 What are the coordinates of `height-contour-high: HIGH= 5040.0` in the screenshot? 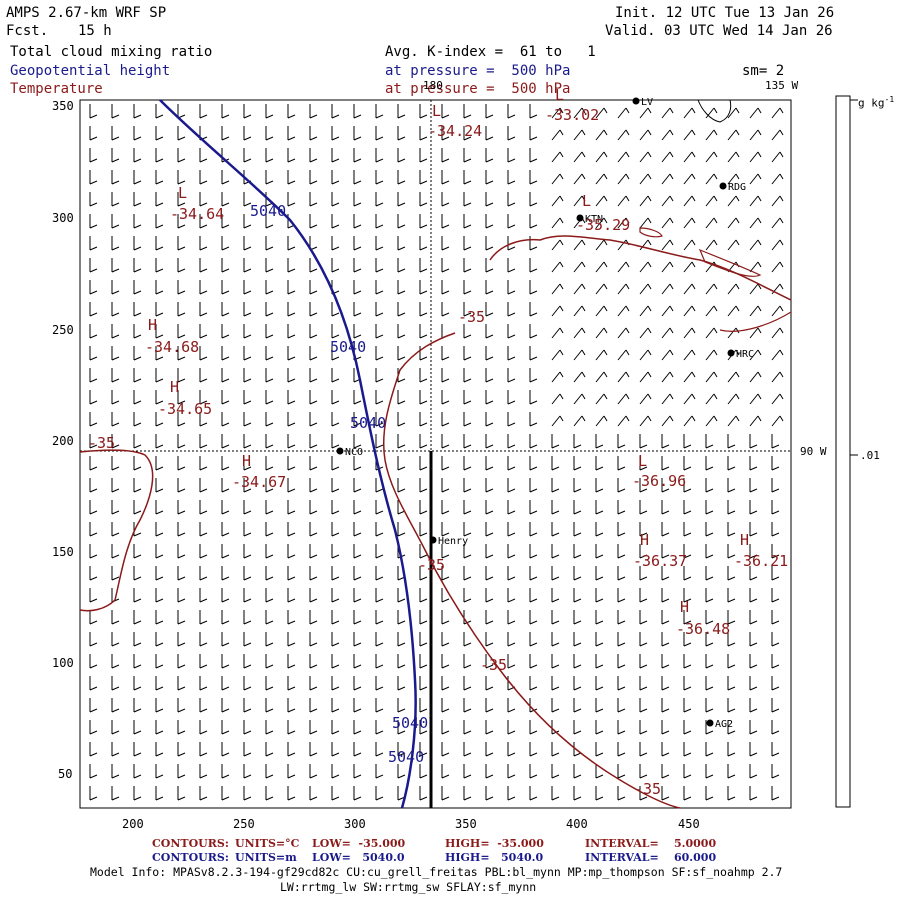 It's located at (494, 857).